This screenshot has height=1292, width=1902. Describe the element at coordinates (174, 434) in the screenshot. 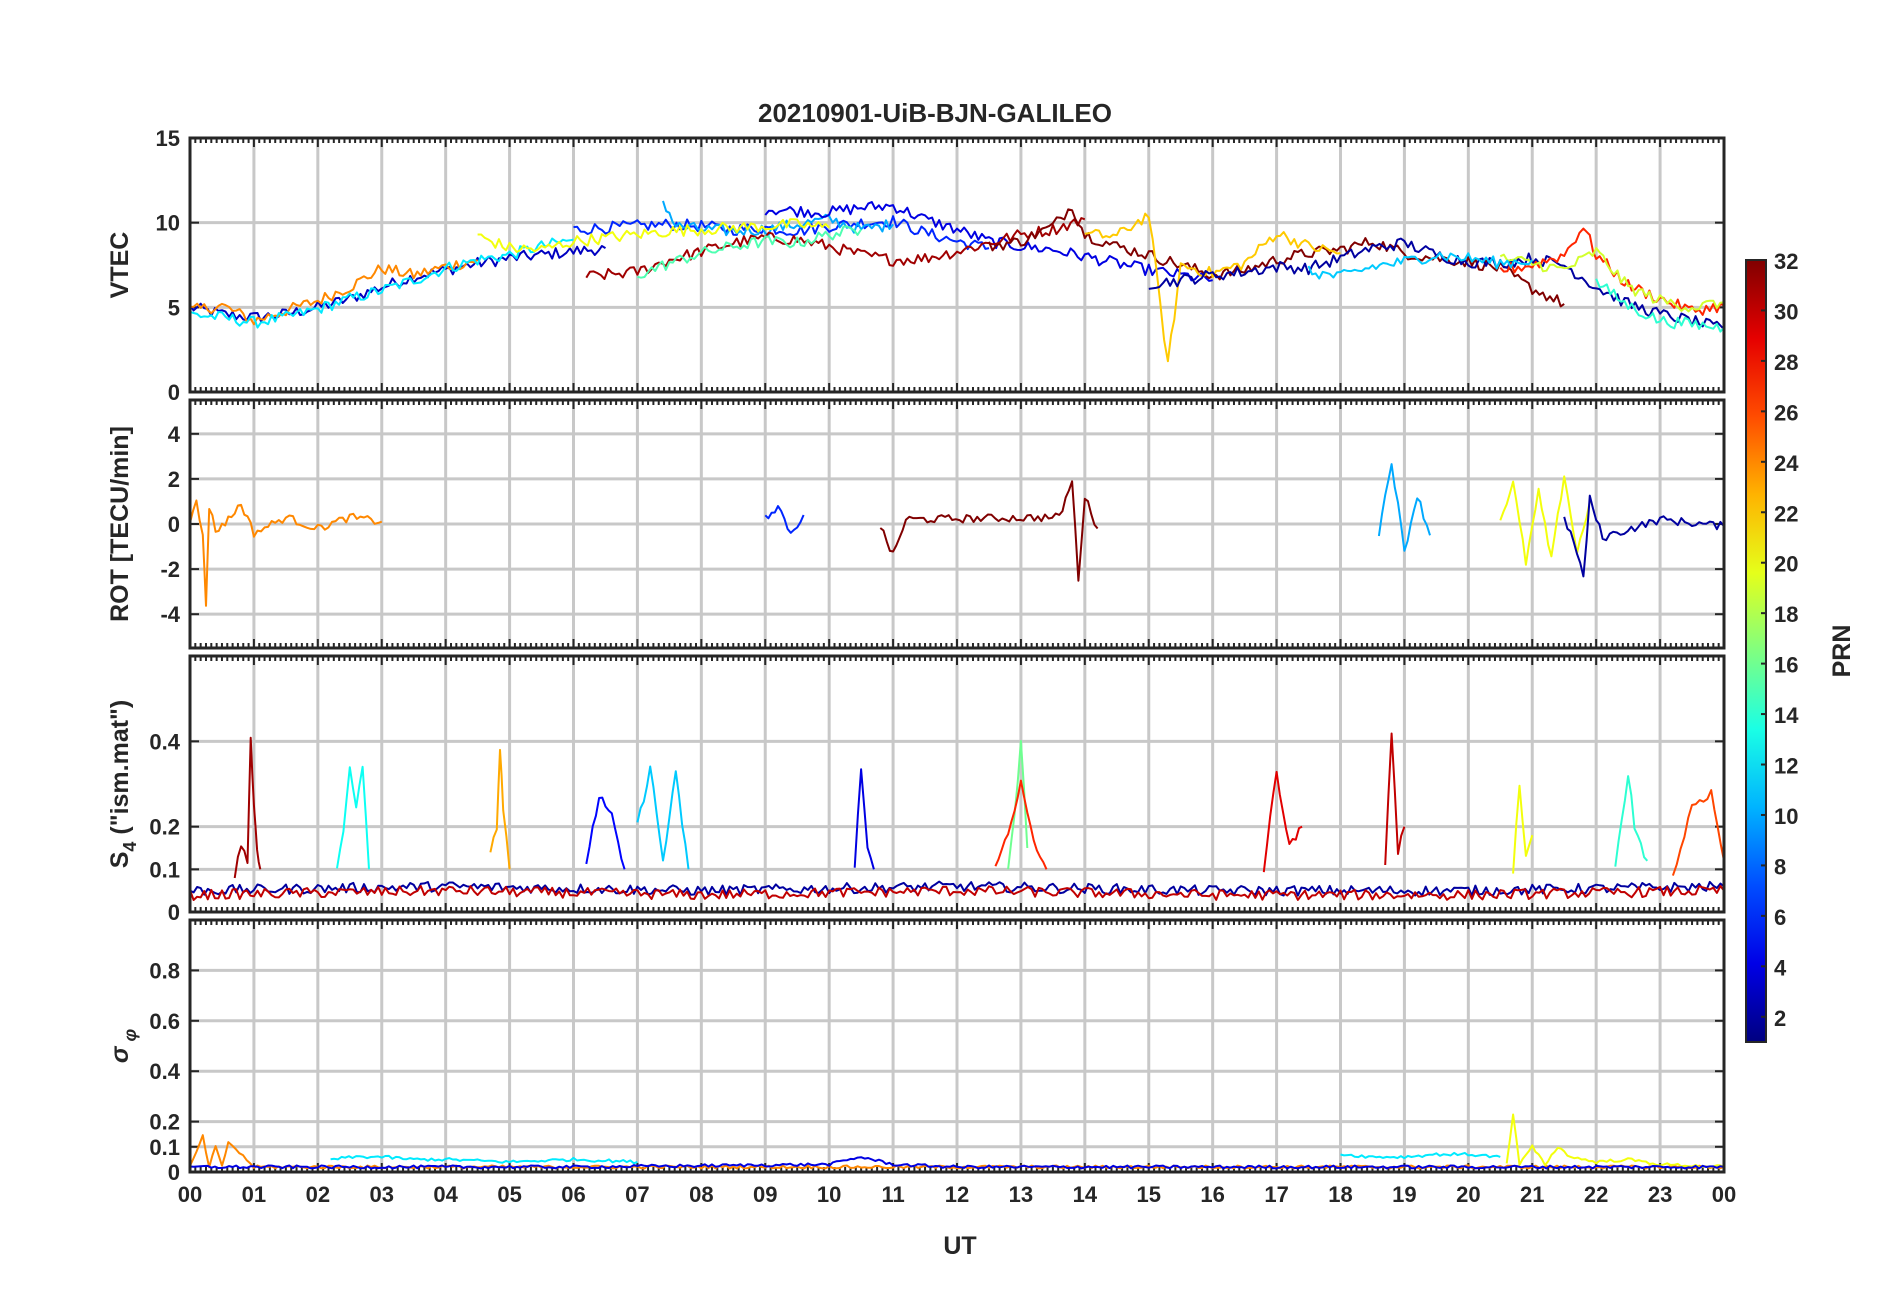

I see `y-tick-label: 4` at that location.